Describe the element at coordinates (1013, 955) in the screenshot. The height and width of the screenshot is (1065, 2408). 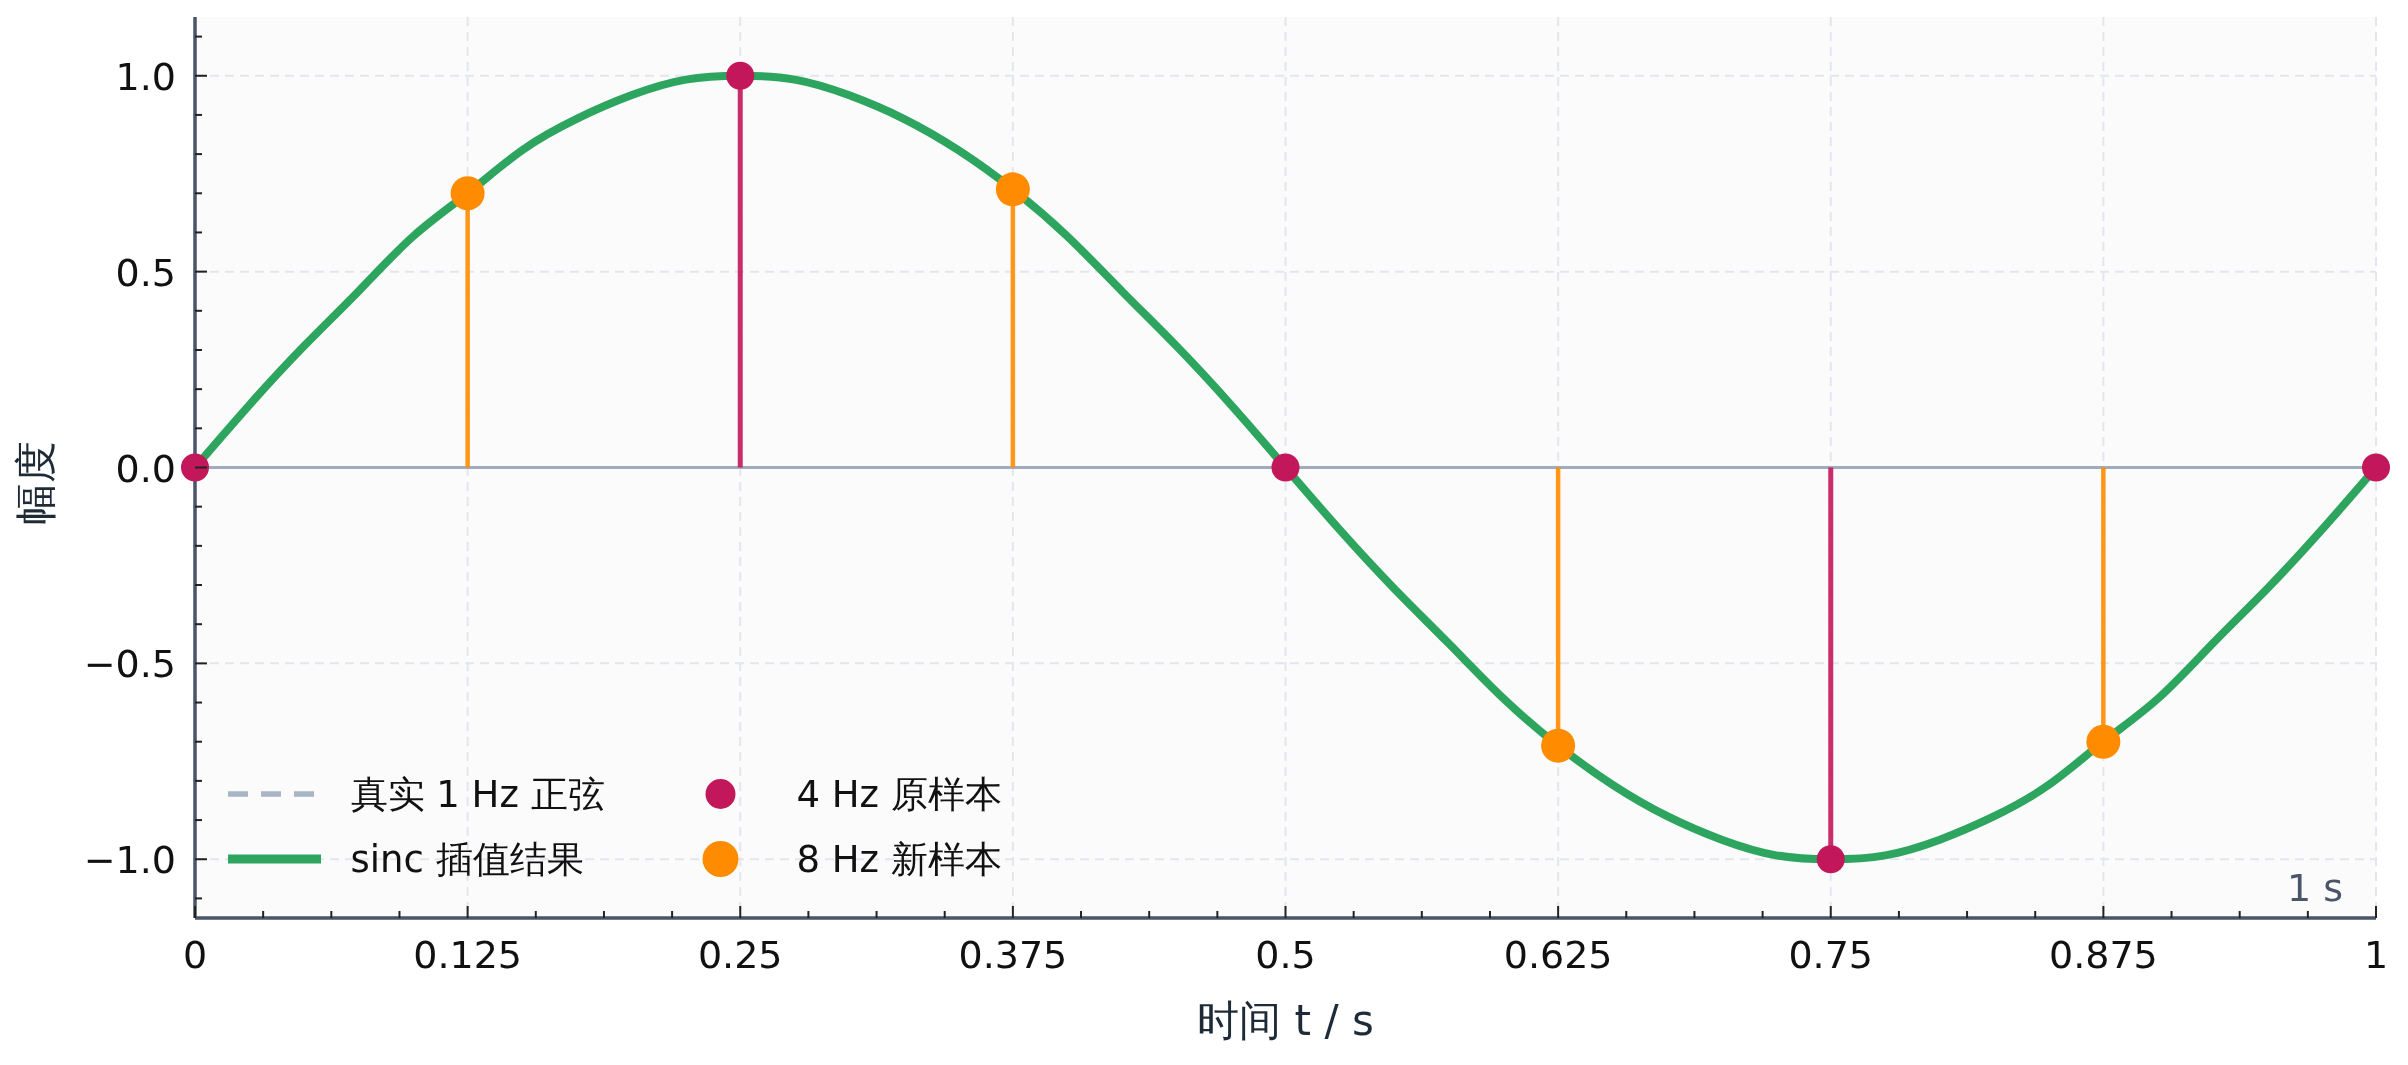
I see `x-tick-label: 0.375` at that location.